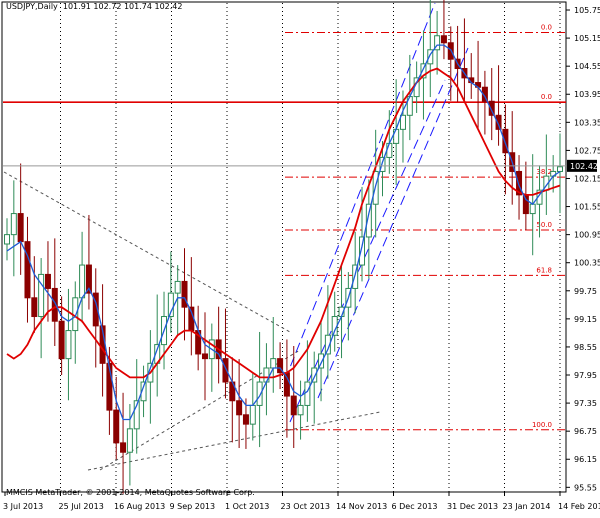 This screenshot has width=600, height=518. What do you see at coordinates (544, 270) in the screenshot?
I see `fib-label: 61.8` at bounding box center [544, 270].